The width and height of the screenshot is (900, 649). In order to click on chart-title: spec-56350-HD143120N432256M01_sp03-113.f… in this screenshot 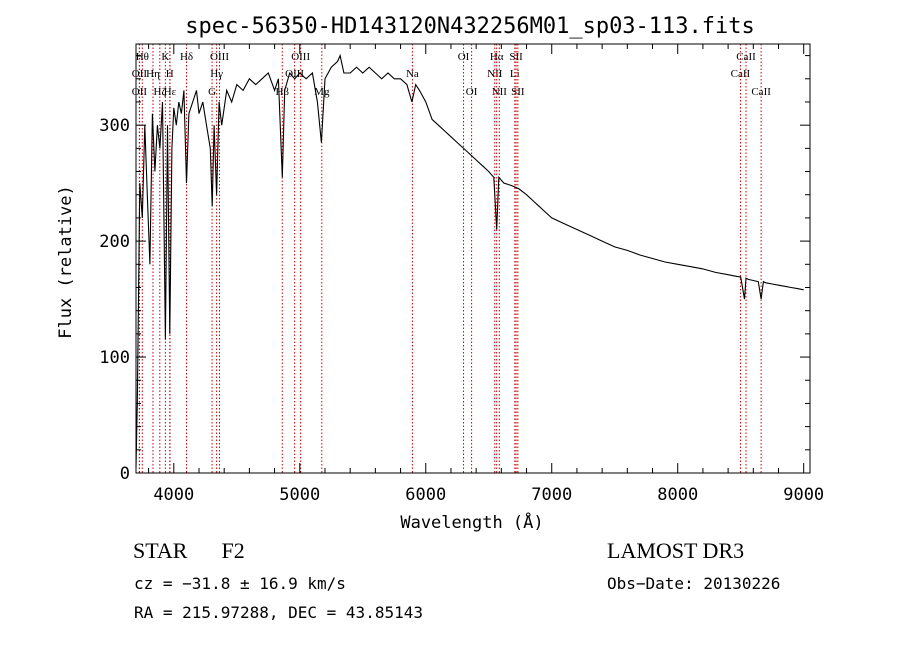, I will do `click(470, 26)`.